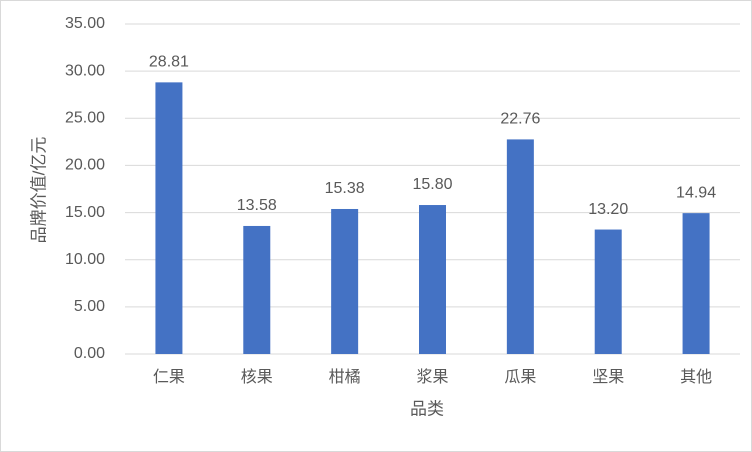 The image size is (752, 452). I want to click on x-tick-label: 柑橘, so click(345, 377).